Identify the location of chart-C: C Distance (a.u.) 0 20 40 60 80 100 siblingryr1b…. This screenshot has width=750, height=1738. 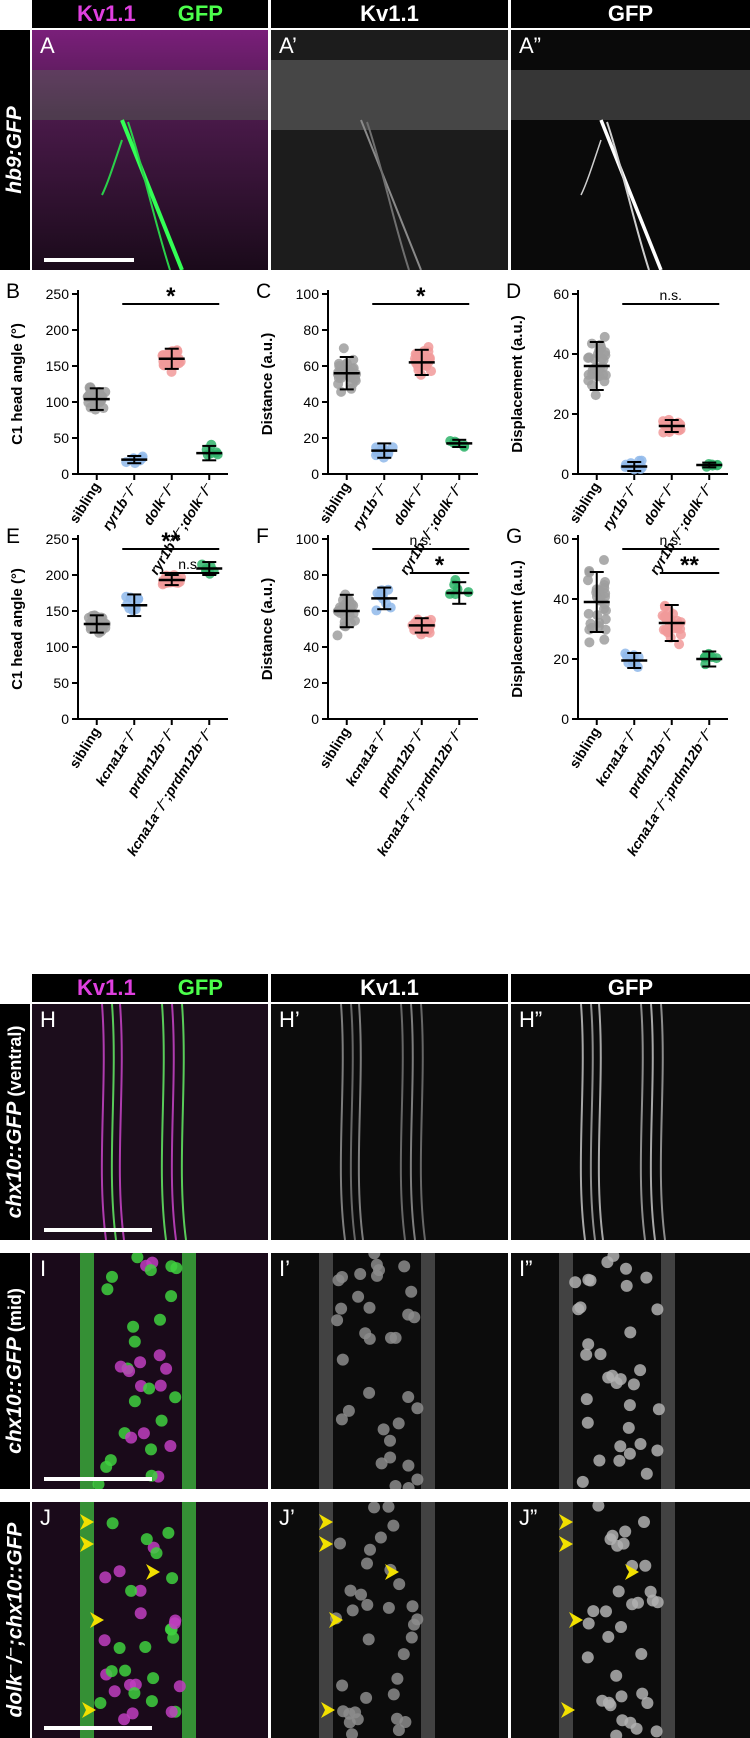
(367, 428).